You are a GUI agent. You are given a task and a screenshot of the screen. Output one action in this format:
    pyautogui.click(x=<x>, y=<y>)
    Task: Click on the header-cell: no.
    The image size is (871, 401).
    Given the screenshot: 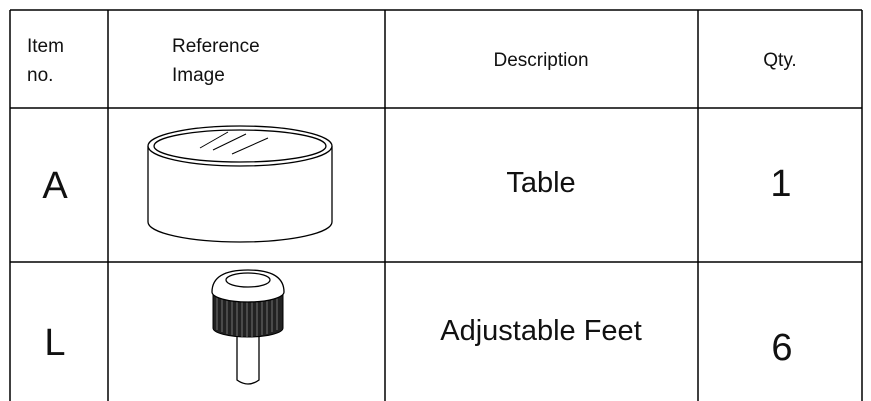 What is the action you would take?
    pyautogui.click(x=40, y=75)
    